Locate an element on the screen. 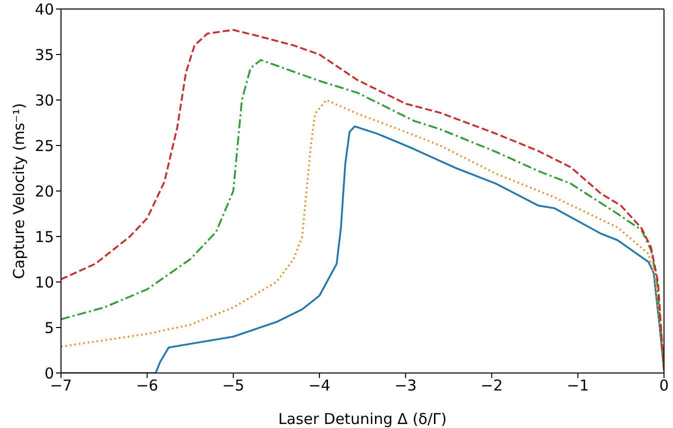 The image size is (673, 428). y-tick-label: 25 is located at coordinates (44, 145).